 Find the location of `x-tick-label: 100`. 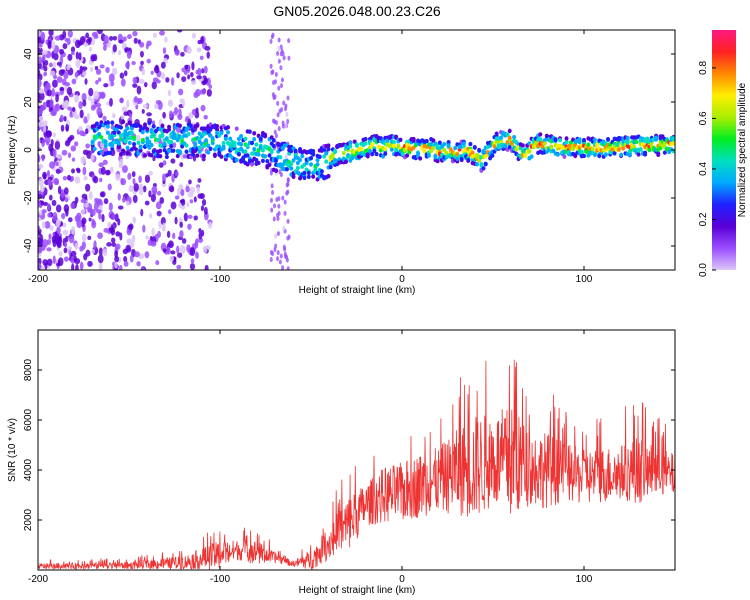

x-tick-label: 100 is located at coordinates (584, 279).